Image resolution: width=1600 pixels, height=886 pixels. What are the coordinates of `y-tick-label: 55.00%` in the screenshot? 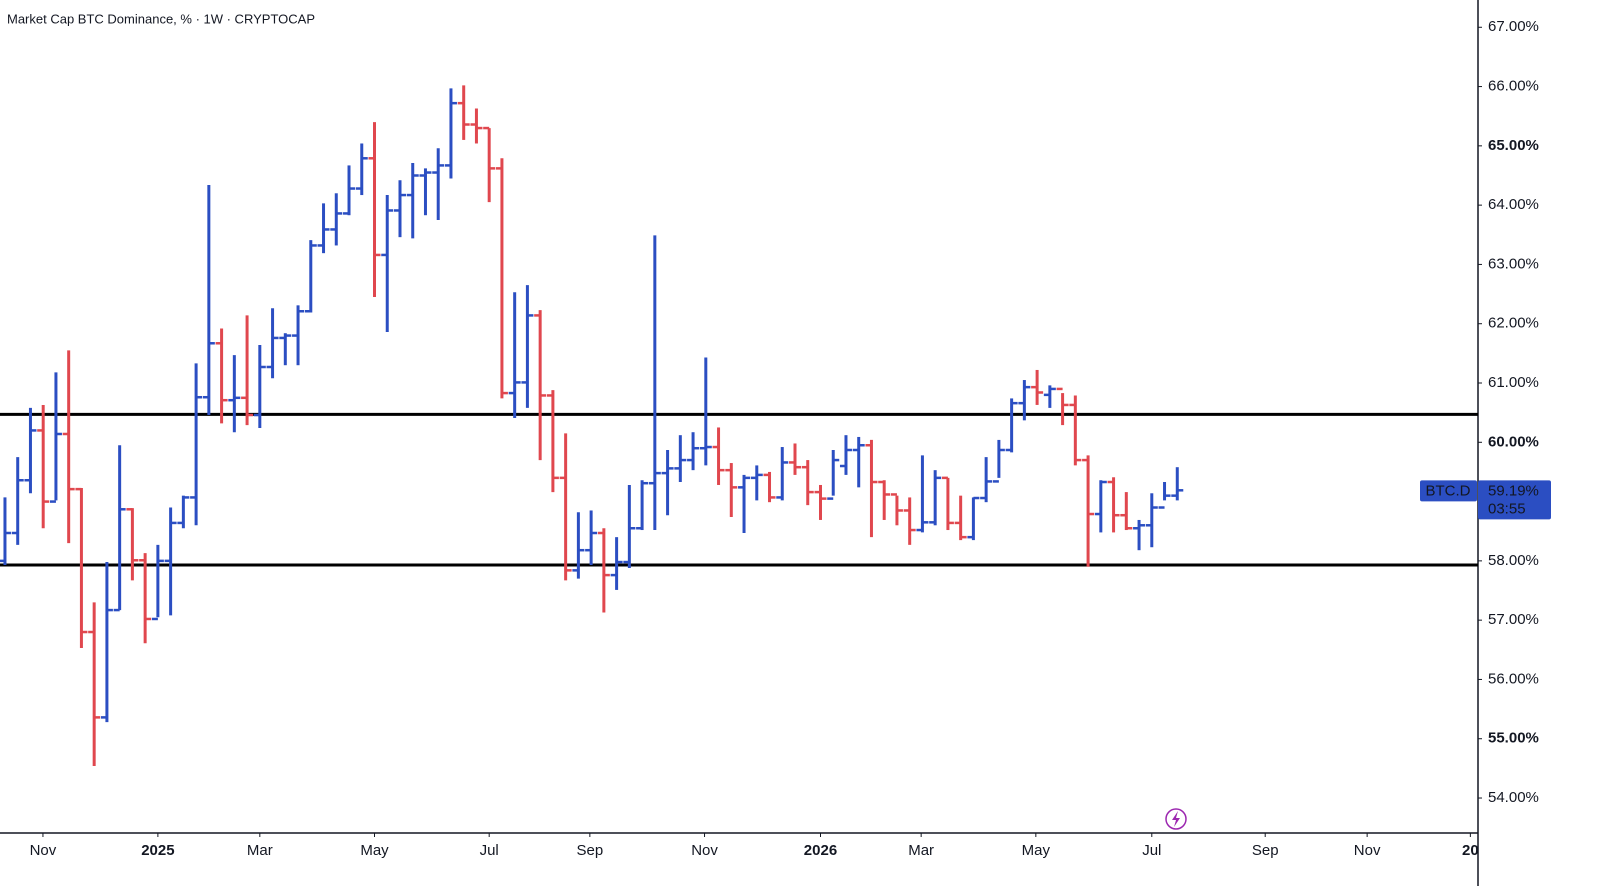 It's located at (1513, 738).